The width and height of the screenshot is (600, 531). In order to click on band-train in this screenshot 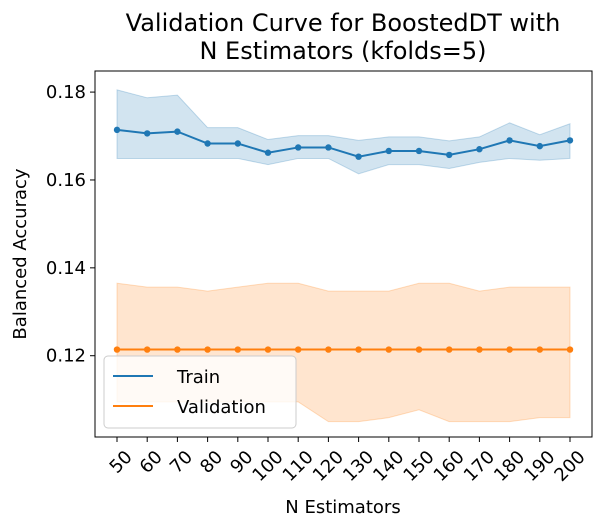, I will do `click(343, 132)`.